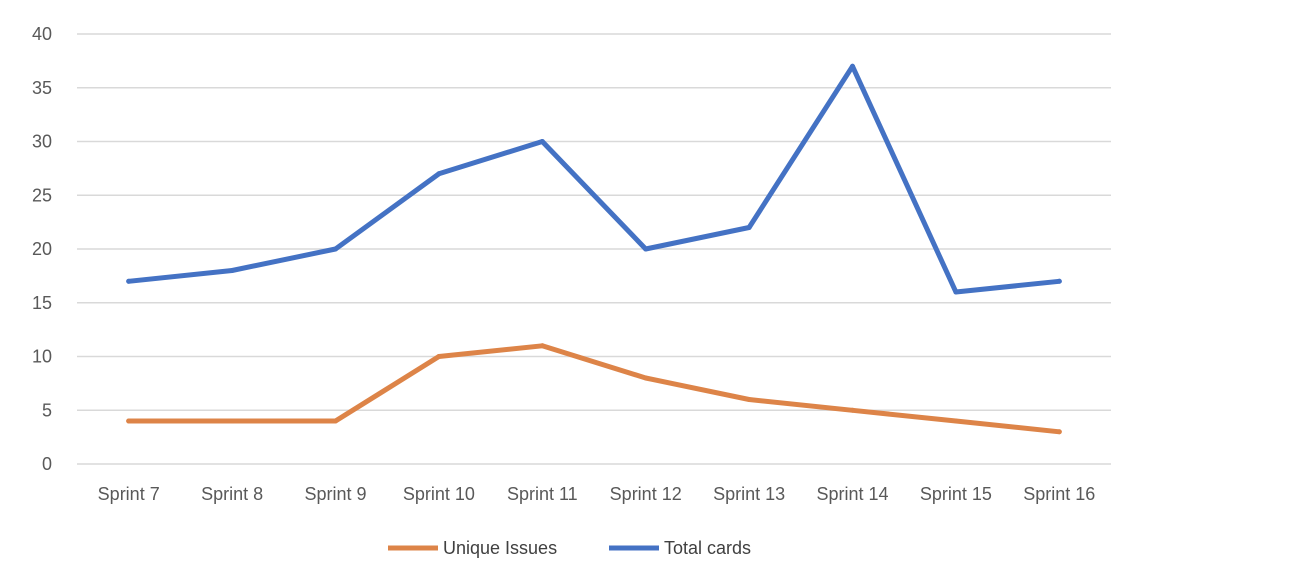  Describe the element at coordinates (335, 494) in the screenshot. I see `x-tick-label: Sprint 9` at that location.